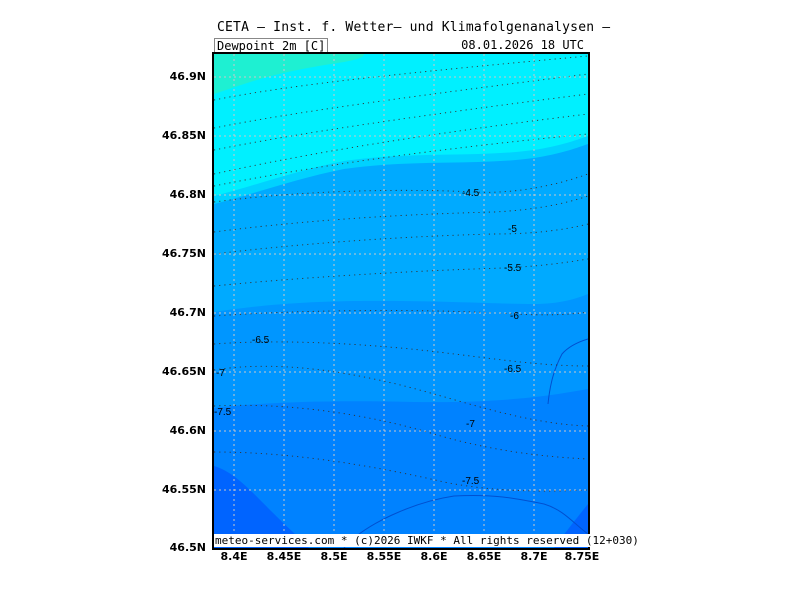 This screenshot has height=600, width=800. I want to click on x-tick-label: 8.55E, so click(384, 556).